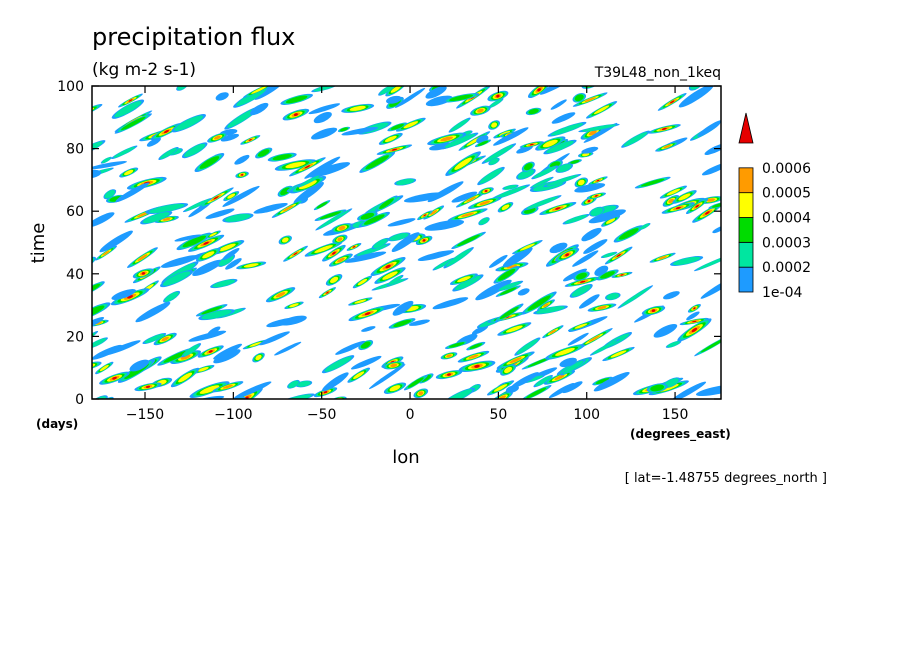 The height and width of the screenshot is (658, 904). Describe the element at coordinates (75, 337) in the screenshot. I see `y-tick-label: 20` at that location.